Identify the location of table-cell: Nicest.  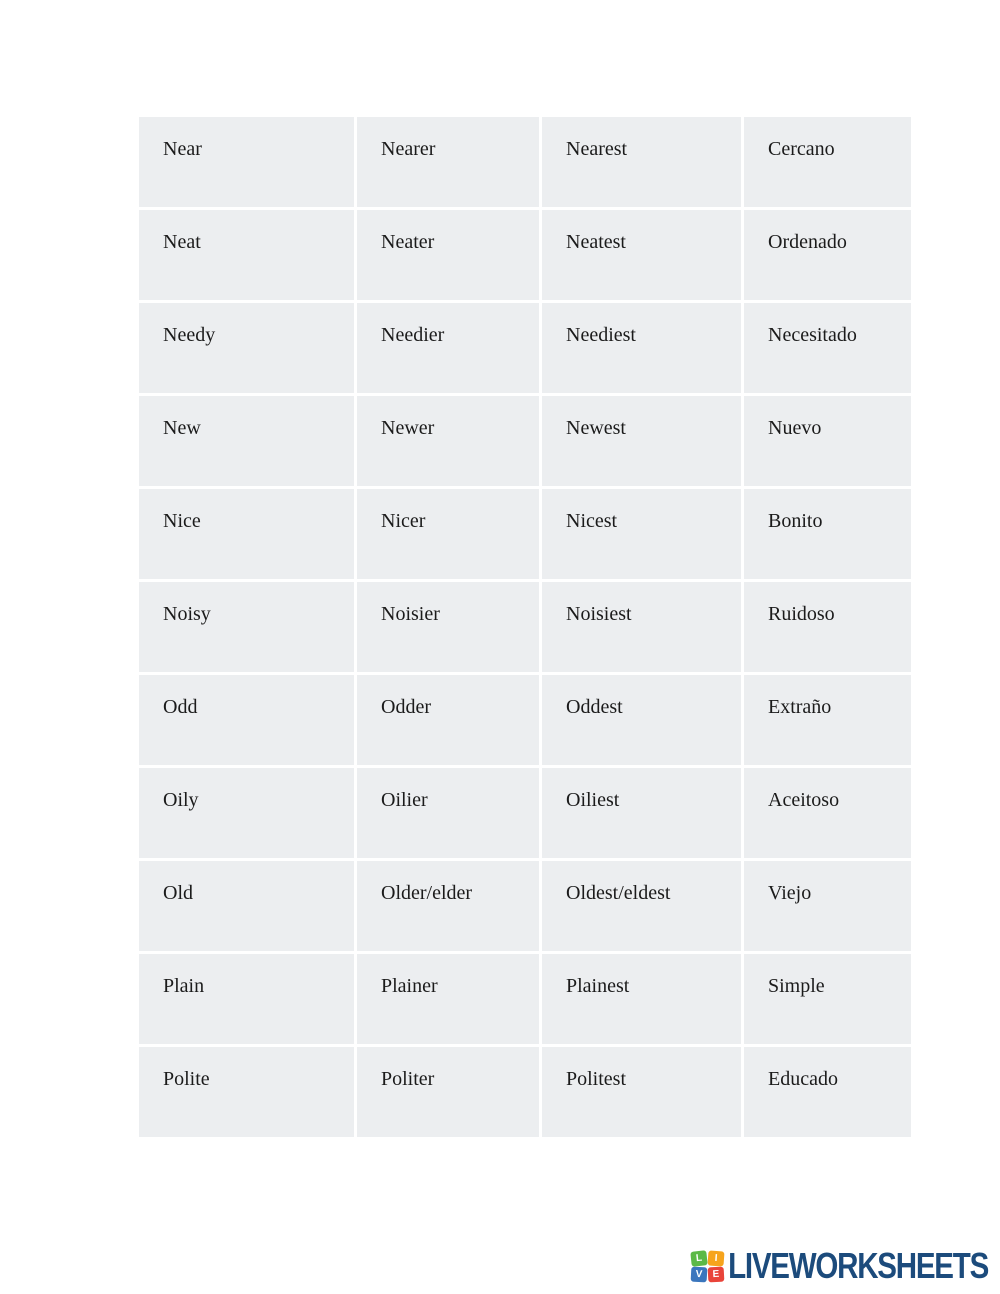
(641, 534).